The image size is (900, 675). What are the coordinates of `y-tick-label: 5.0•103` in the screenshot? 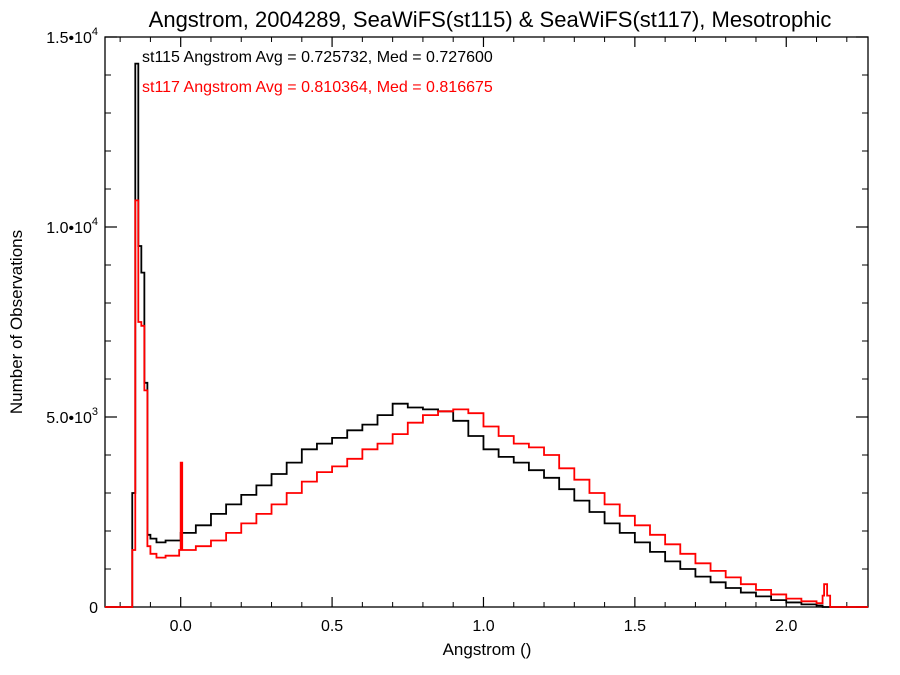 It's located at (72, 416).